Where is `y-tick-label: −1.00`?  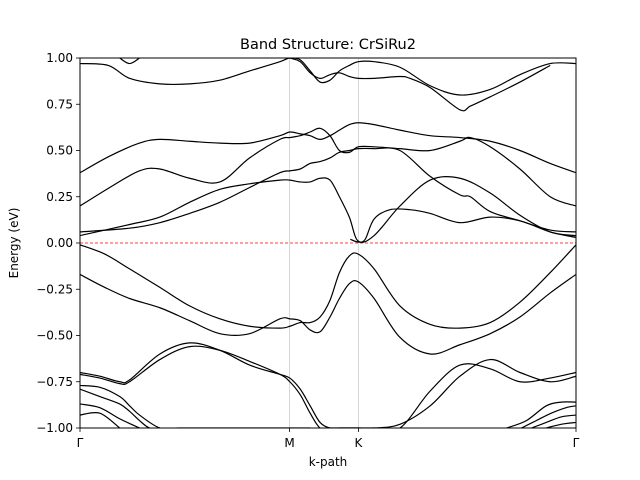
y-tick-label: −1.00 is located at coordinates (54, 428).